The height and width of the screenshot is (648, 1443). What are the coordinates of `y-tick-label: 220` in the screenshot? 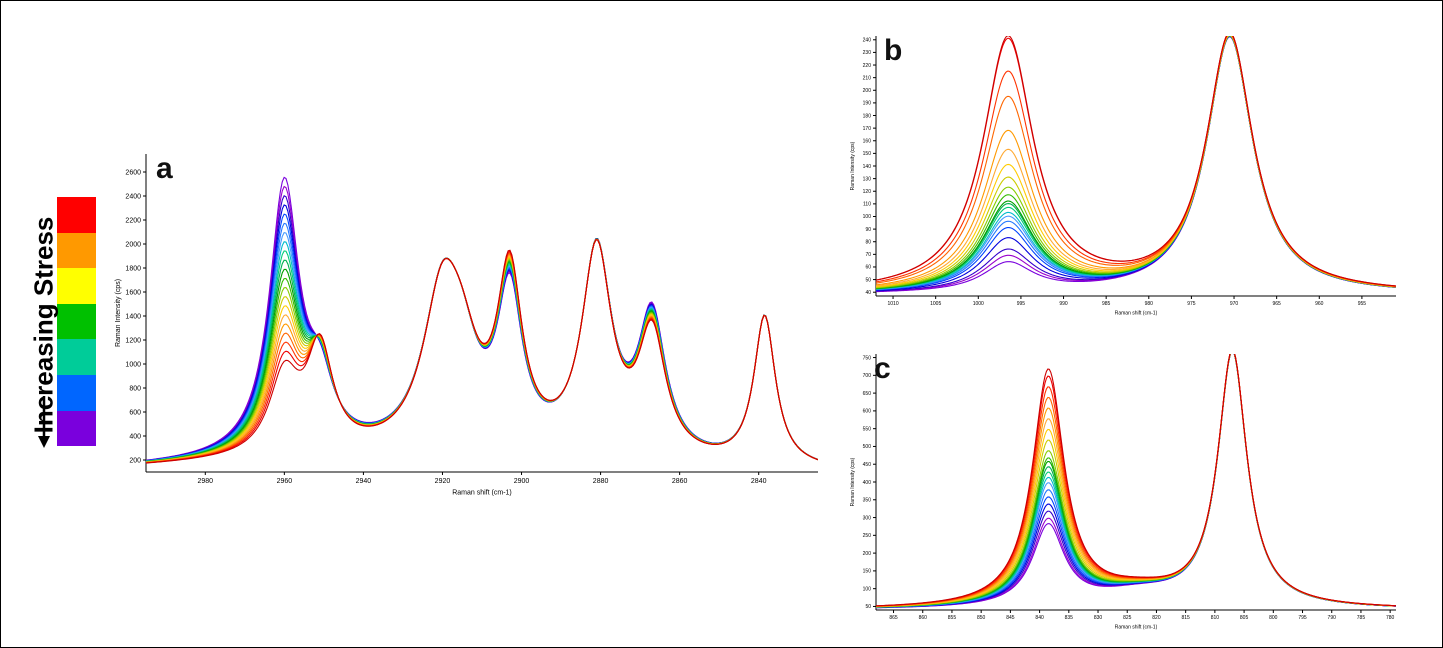 It's located at (867, 66).